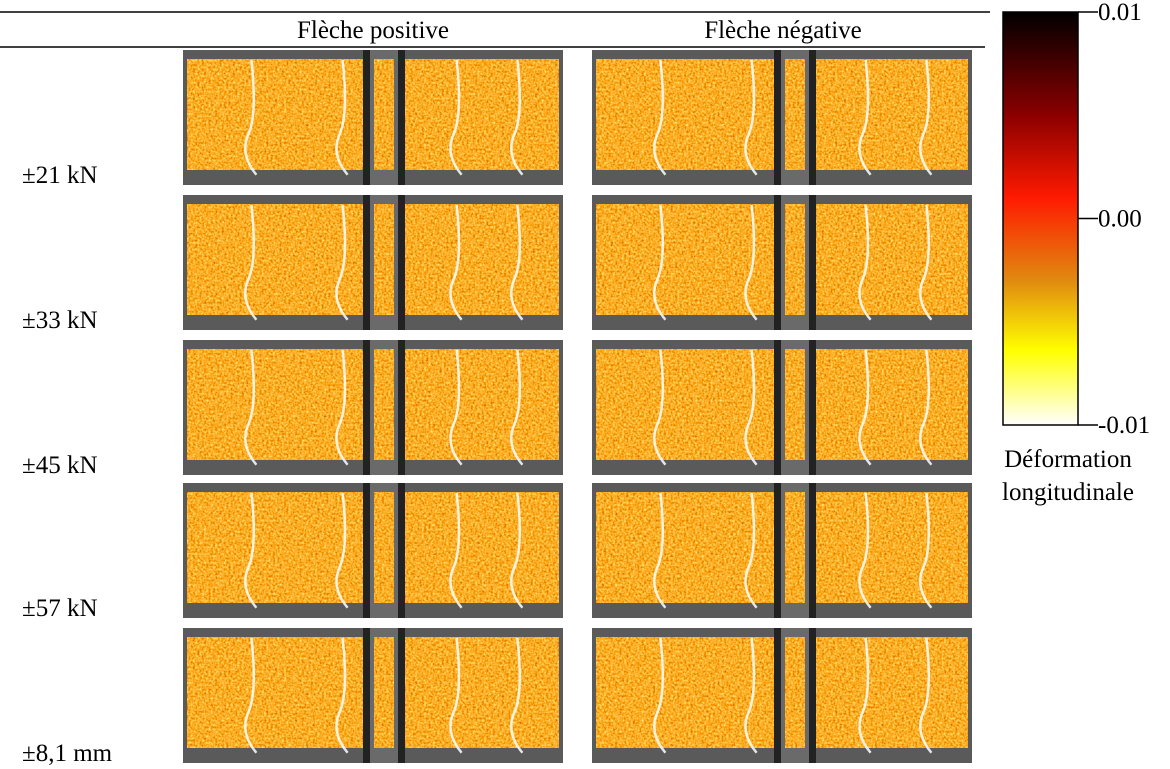 This screenshot has height=769, width=1170. I want to click on column-header: Flèche positive, so click(373, 30).